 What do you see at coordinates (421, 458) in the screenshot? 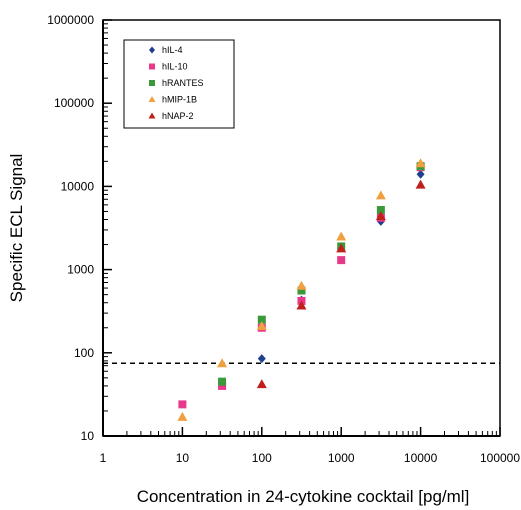
I see `x-tick-label: 10000` at bounding box center [421, 458].